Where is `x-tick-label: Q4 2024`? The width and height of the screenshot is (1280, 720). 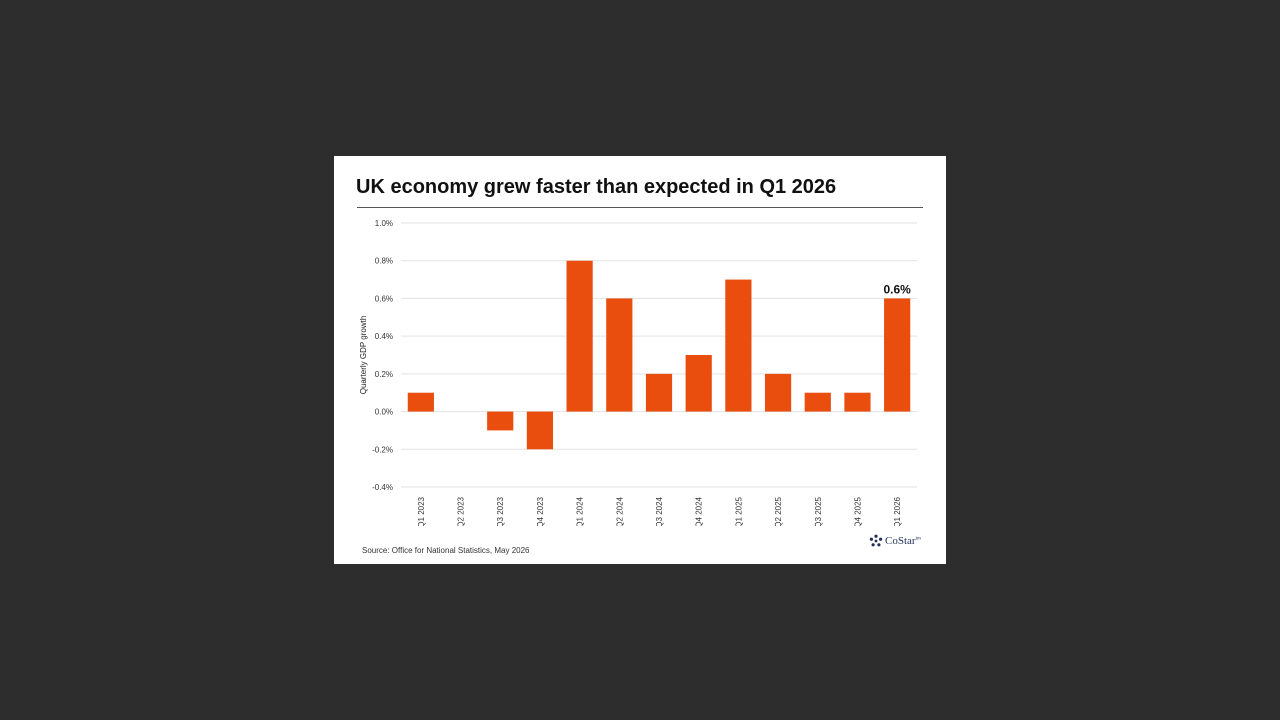
x-tick-label: Q4 2024 is located at coordinates (699, 511).